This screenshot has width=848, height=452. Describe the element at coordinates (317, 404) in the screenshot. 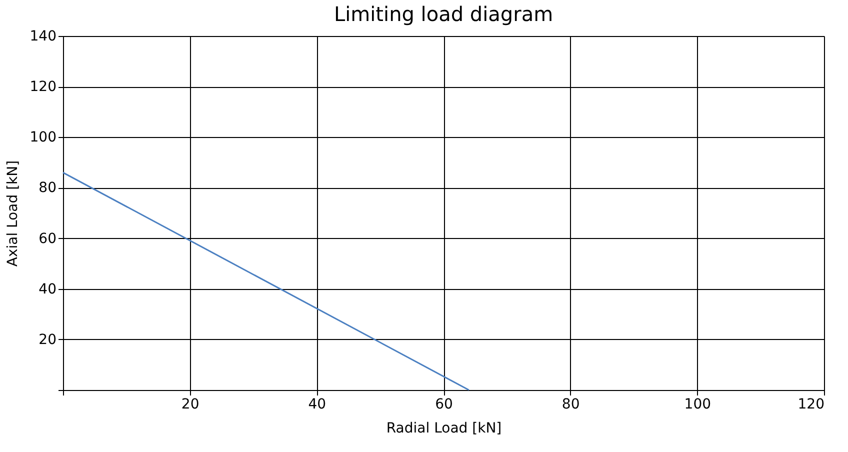

I see `x-tick-label: 40` at that location.